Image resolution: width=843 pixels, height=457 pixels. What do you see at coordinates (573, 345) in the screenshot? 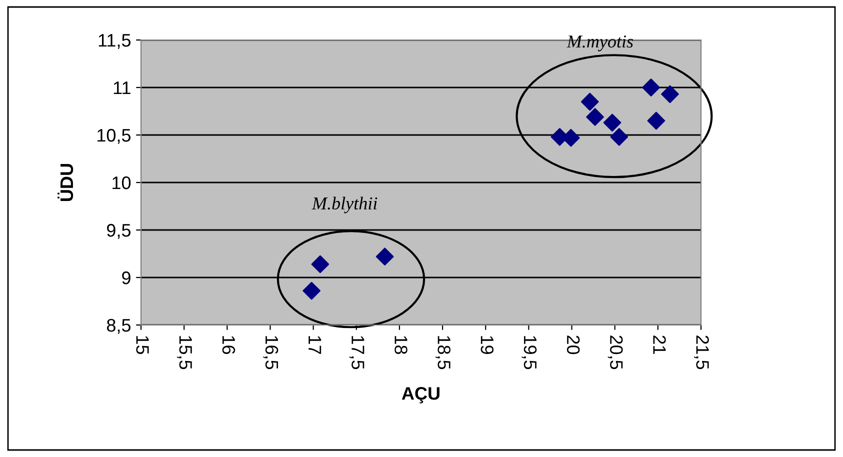
I see `x-tick-label: 20` at bounding box center [573, 345].